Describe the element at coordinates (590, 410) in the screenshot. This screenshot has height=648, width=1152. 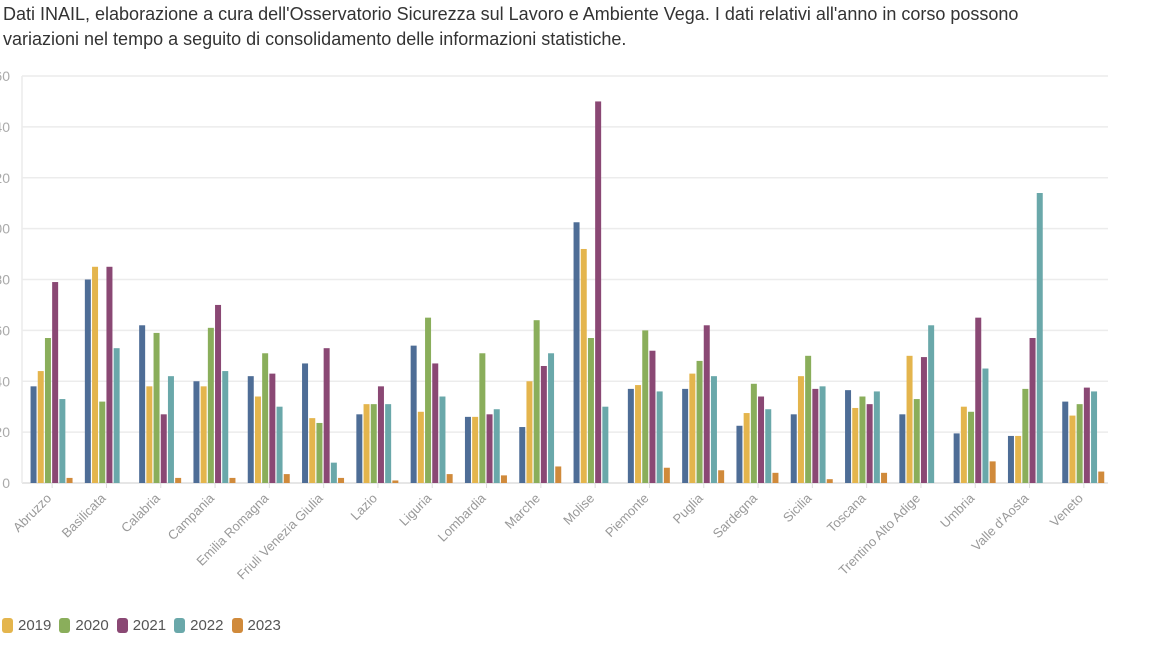
I see `bar-2020-molise` at that location.